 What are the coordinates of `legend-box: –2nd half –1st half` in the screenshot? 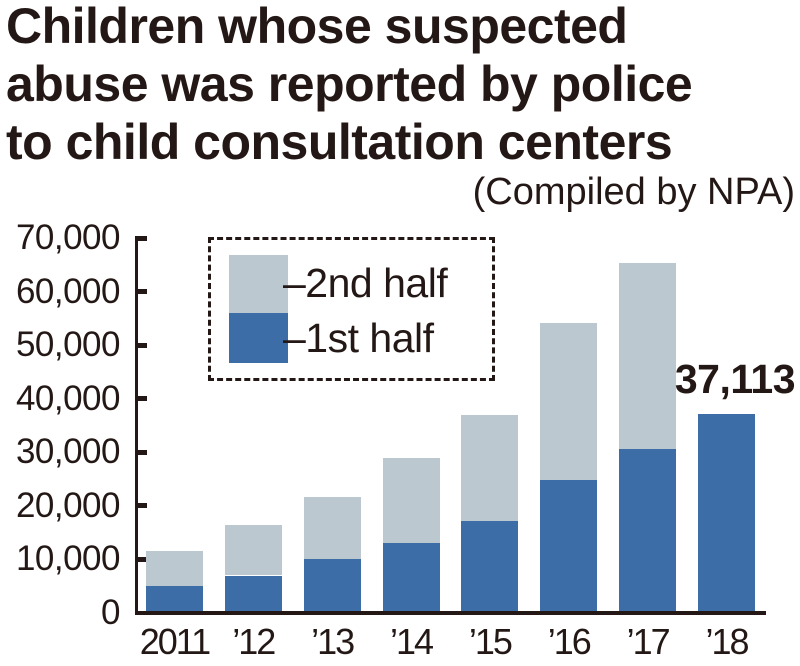 It's located at (351, 309).